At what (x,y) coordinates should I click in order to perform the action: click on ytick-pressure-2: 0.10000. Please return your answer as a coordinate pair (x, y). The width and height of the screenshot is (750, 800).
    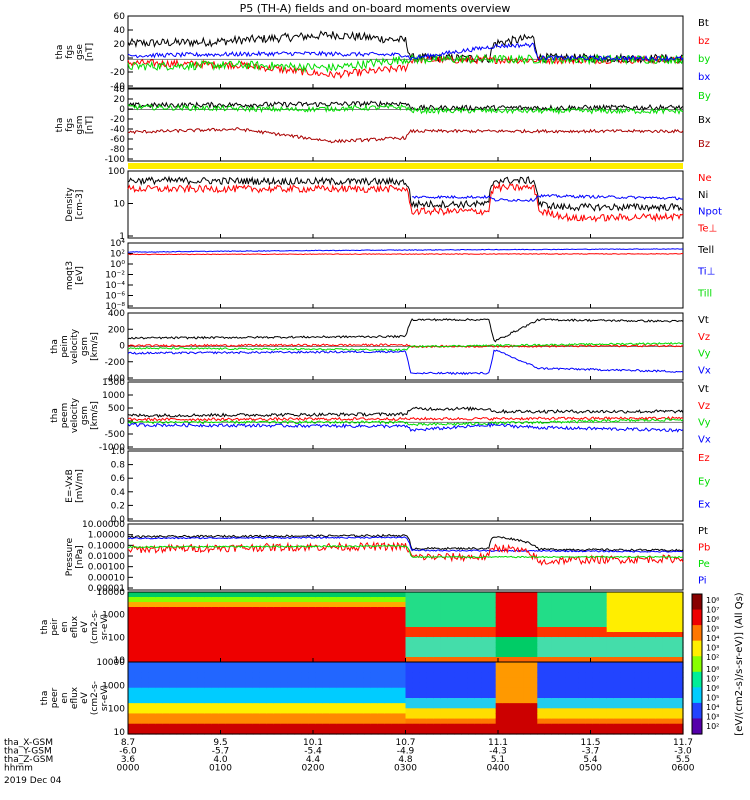
    Looking at the image, I should click on (106, 546).